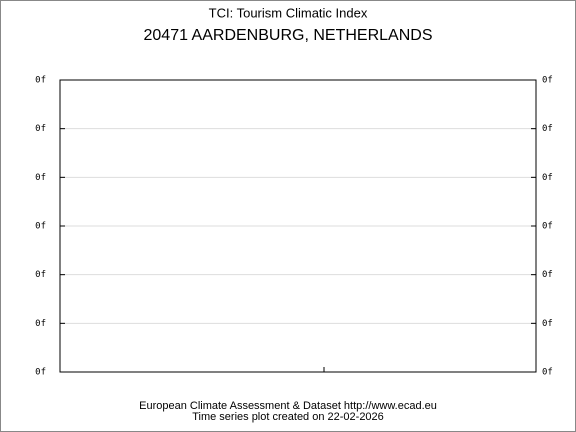 The width and height of the screenshot is (576, 432). What do you see at coordinates (288, 35) in the screenshot?
I see `chart-subtitle: 20471 AARDENBURG, NETHERLANDS` at bounding box center [288, 35].